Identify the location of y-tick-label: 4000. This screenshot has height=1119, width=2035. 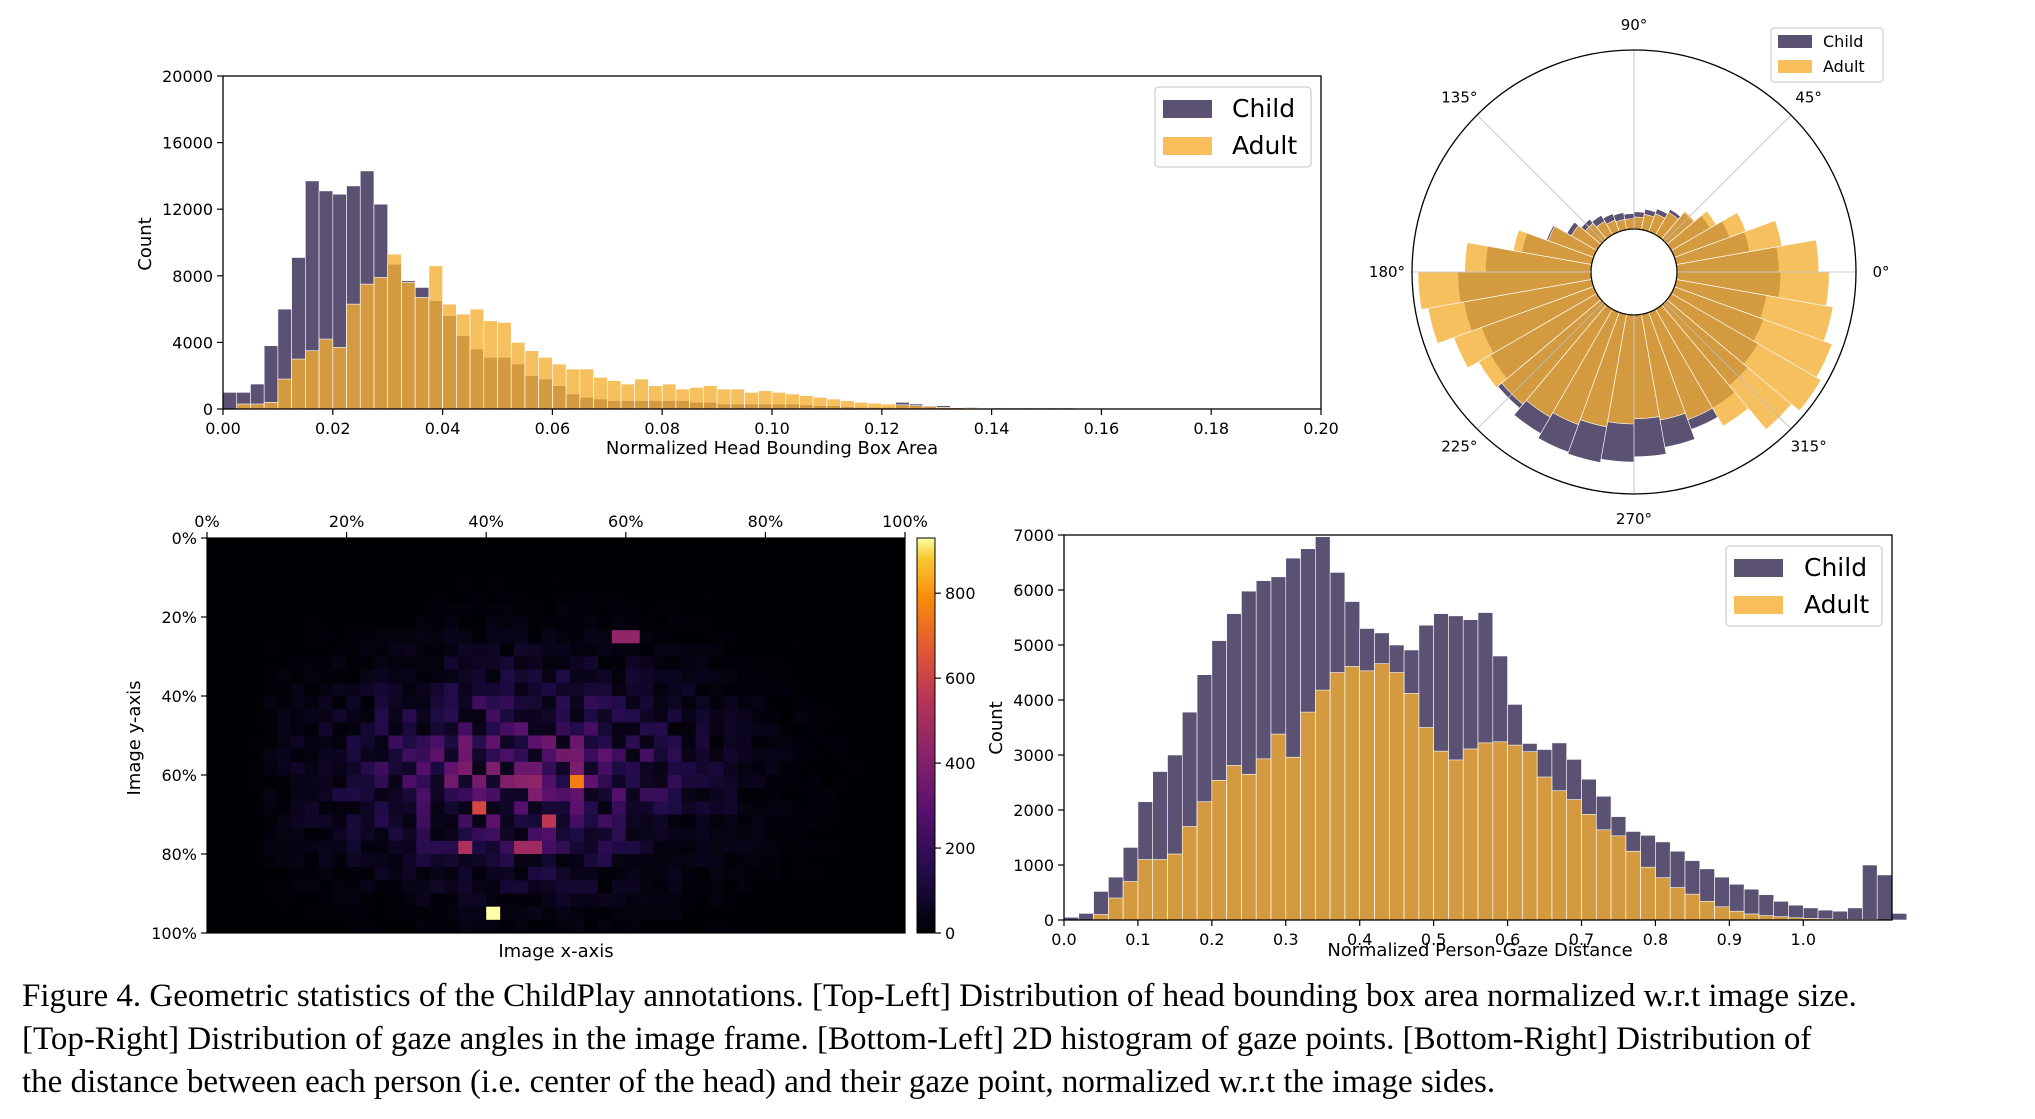
(192, 342).